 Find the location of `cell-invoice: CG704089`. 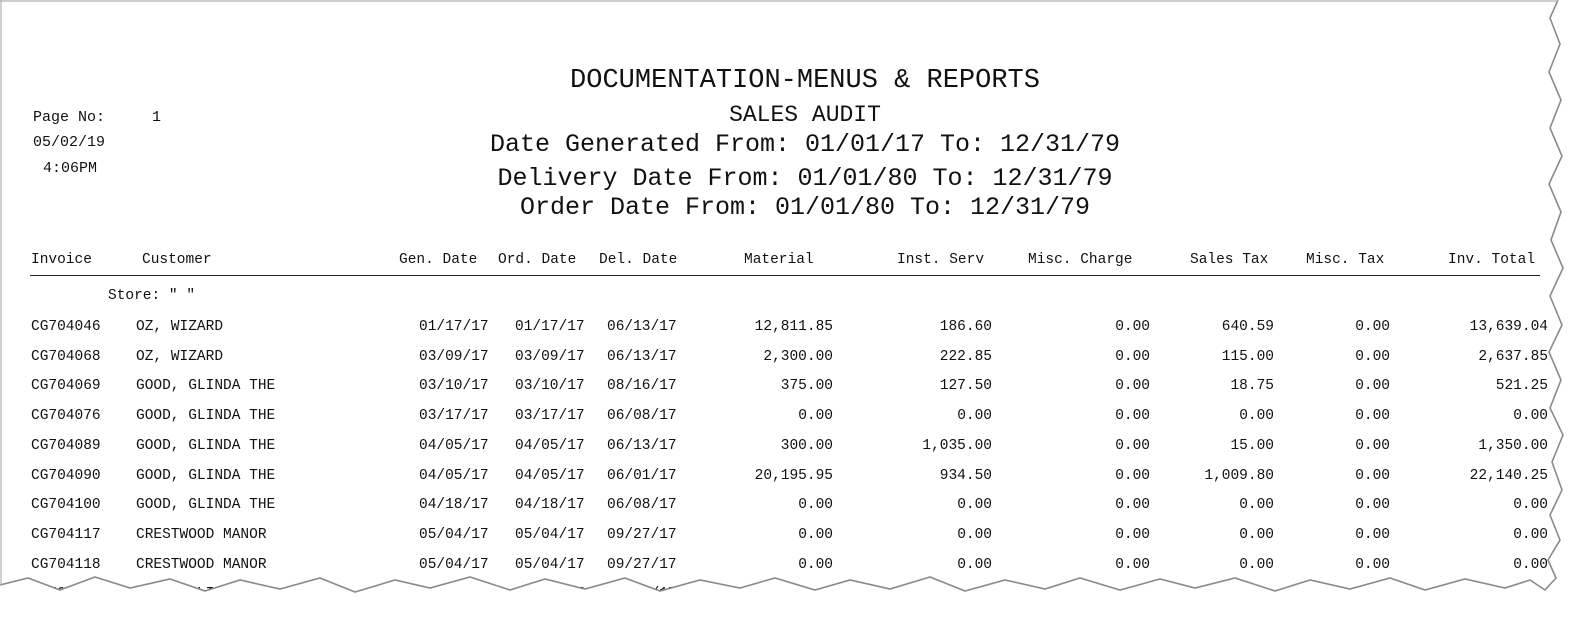

cell-invoice: CG704089 is located at coordinates (66, 445).